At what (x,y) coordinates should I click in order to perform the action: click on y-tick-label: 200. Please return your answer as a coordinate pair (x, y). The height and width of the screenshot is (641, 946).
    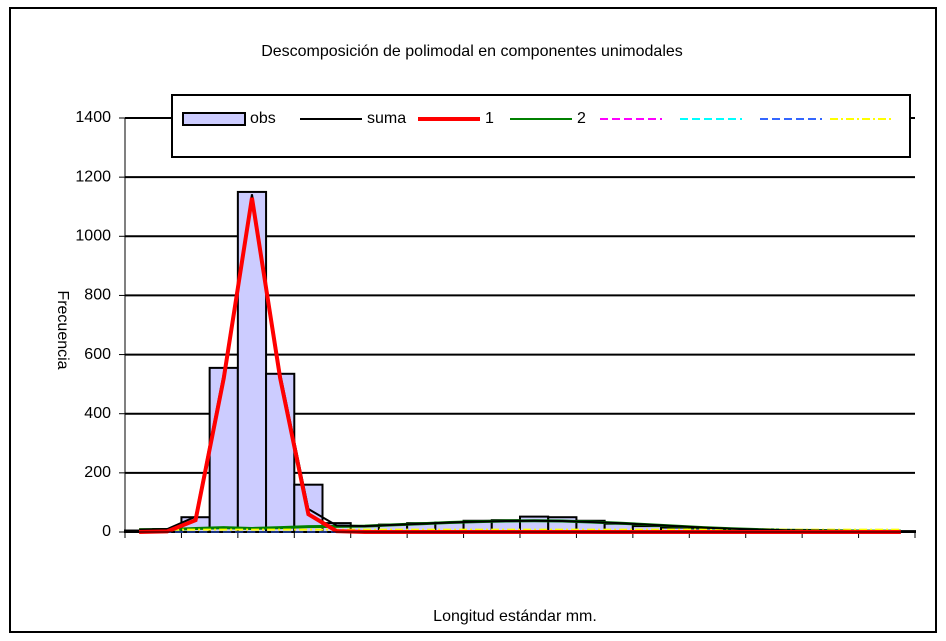
    Looking at the image, I should click on (97, 472).